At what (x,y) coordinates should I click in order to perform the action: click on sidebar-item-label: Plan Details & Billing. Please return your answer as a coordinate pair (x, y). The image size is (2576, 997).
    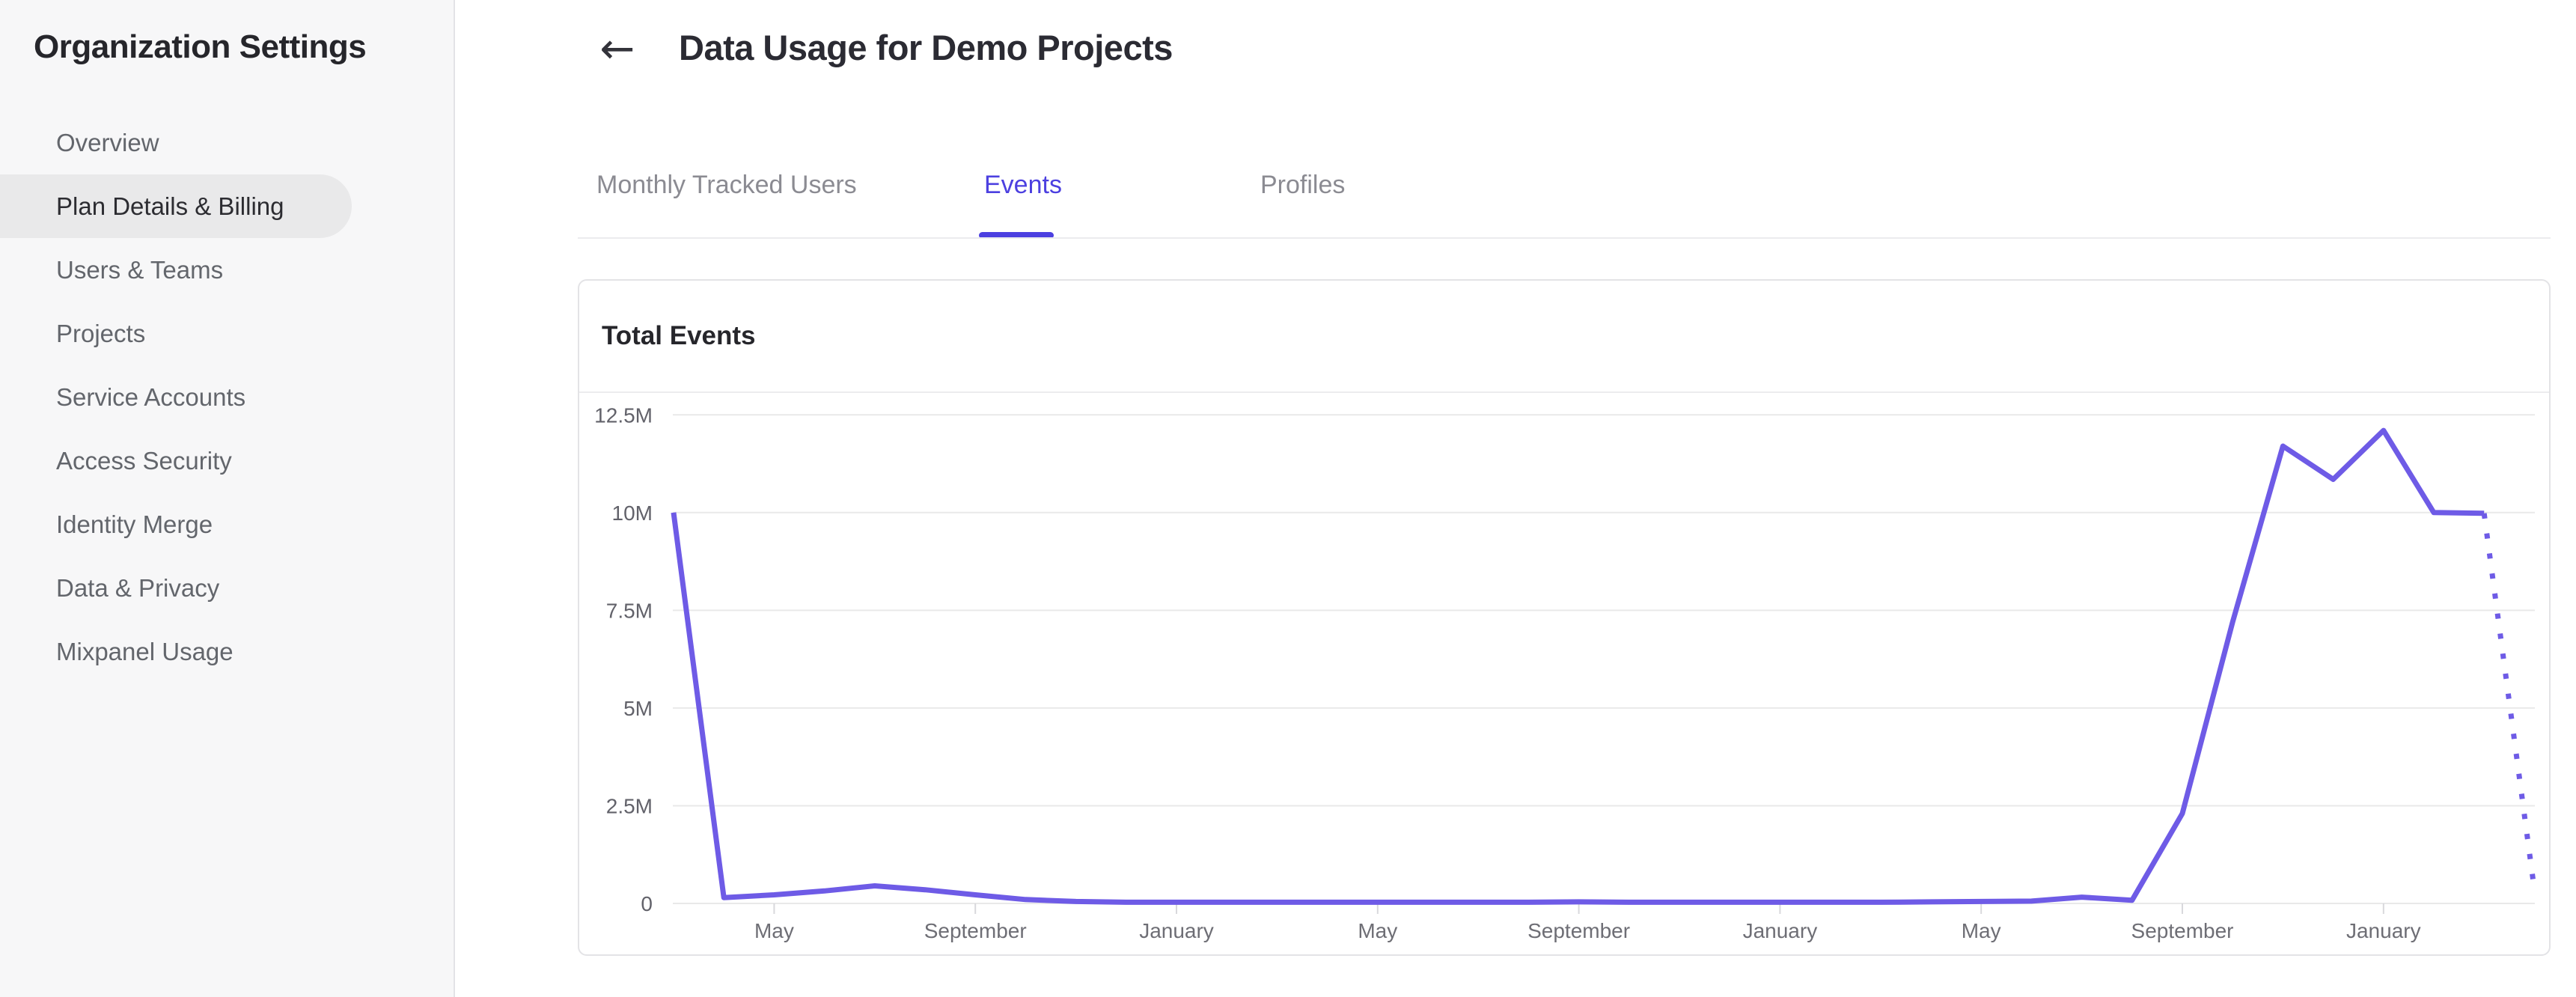
    Looking at the image, I should click on (170, 206).